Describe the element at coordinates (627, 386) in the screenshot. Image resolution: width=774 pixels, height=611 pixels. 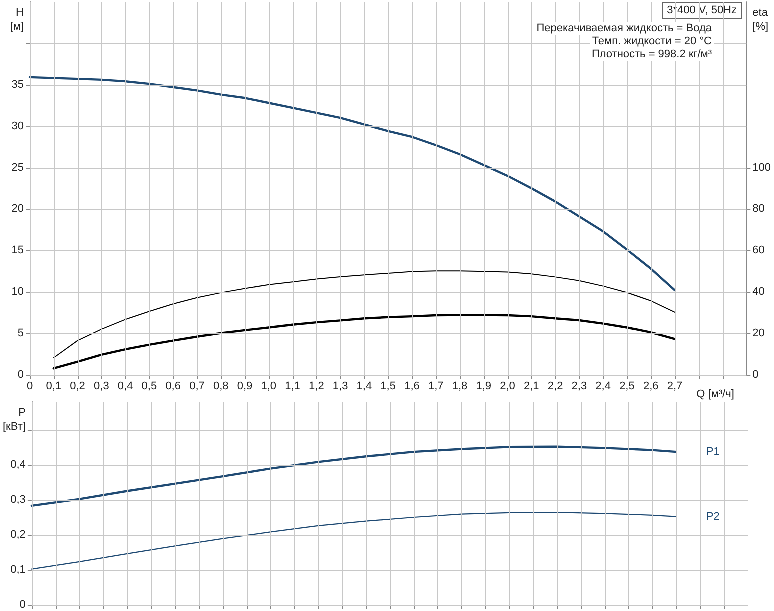
I see `x-tick-label: 2,5` at that location.